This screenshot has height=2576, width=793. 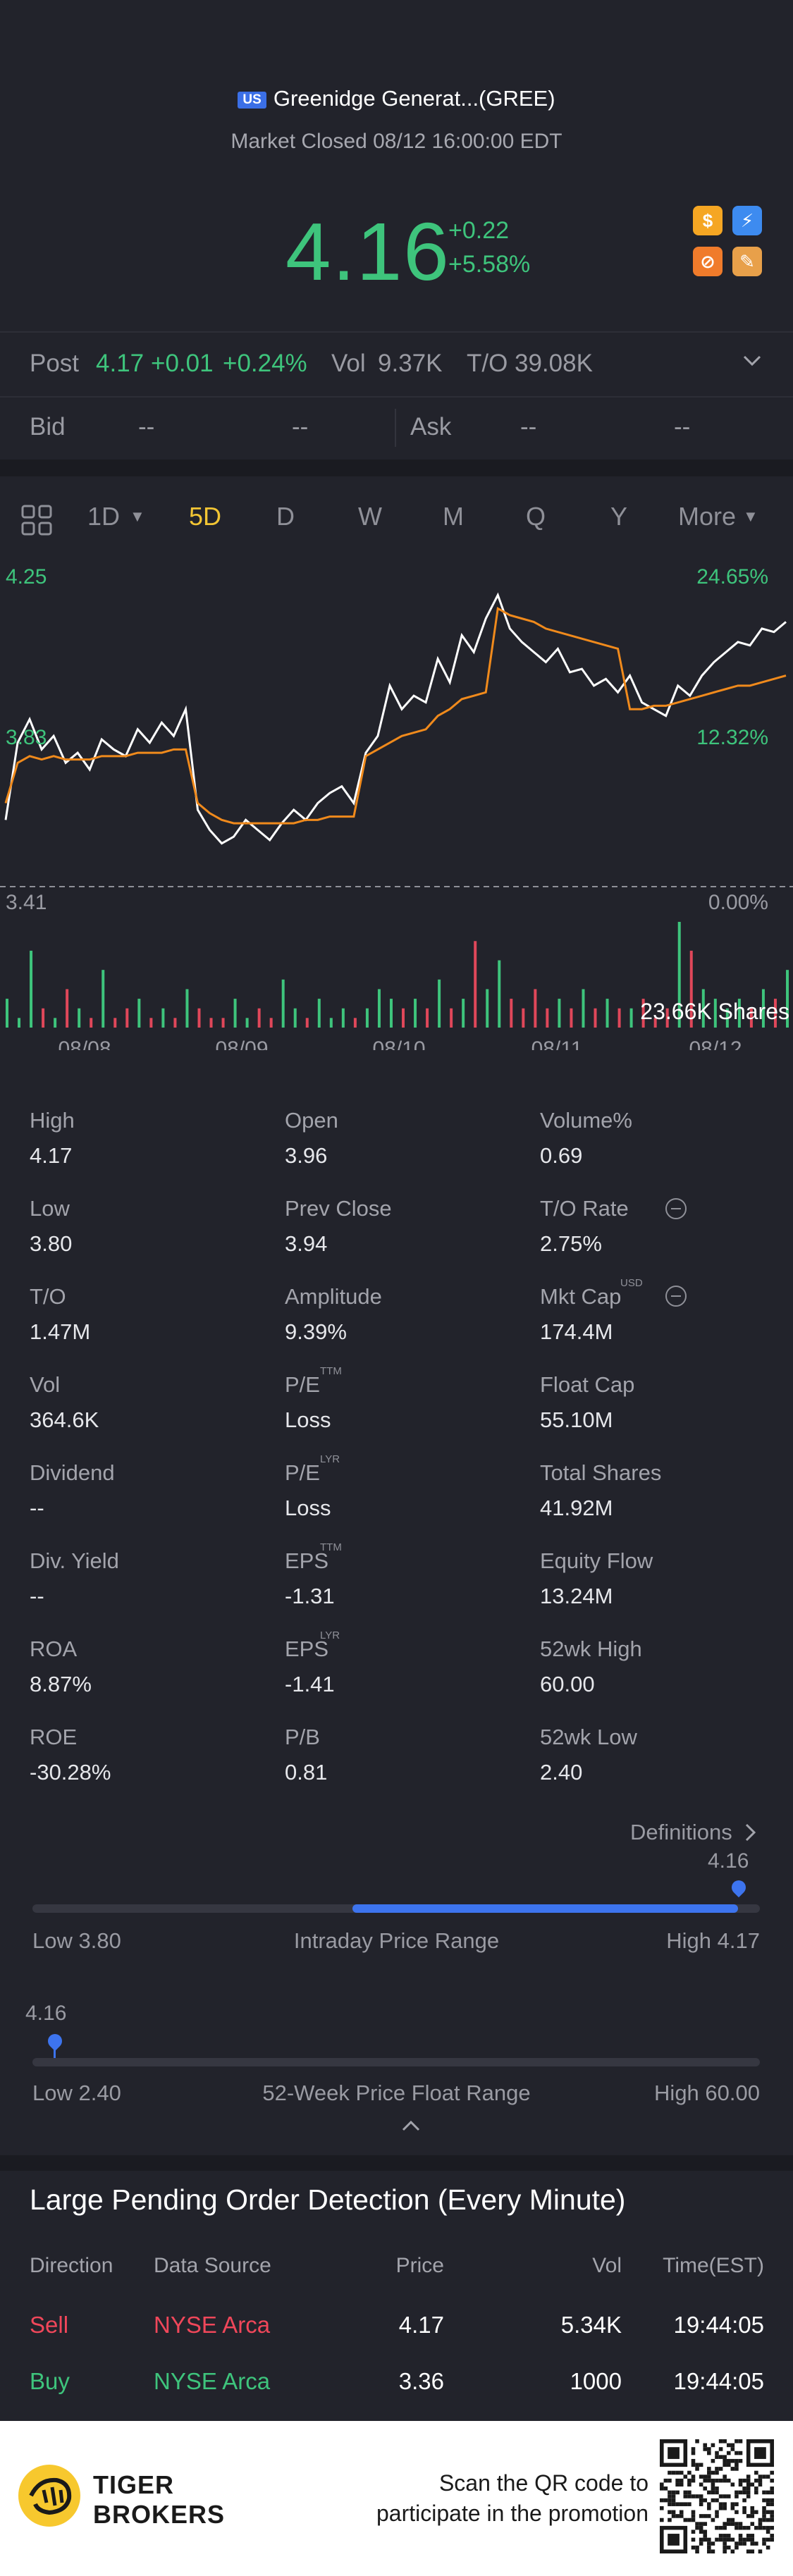 What do you see at coordinates (396, 1941) in the screenshot?
I see `intraday-range-label: Intraday Price Range` at bounding box center [396, 1941].